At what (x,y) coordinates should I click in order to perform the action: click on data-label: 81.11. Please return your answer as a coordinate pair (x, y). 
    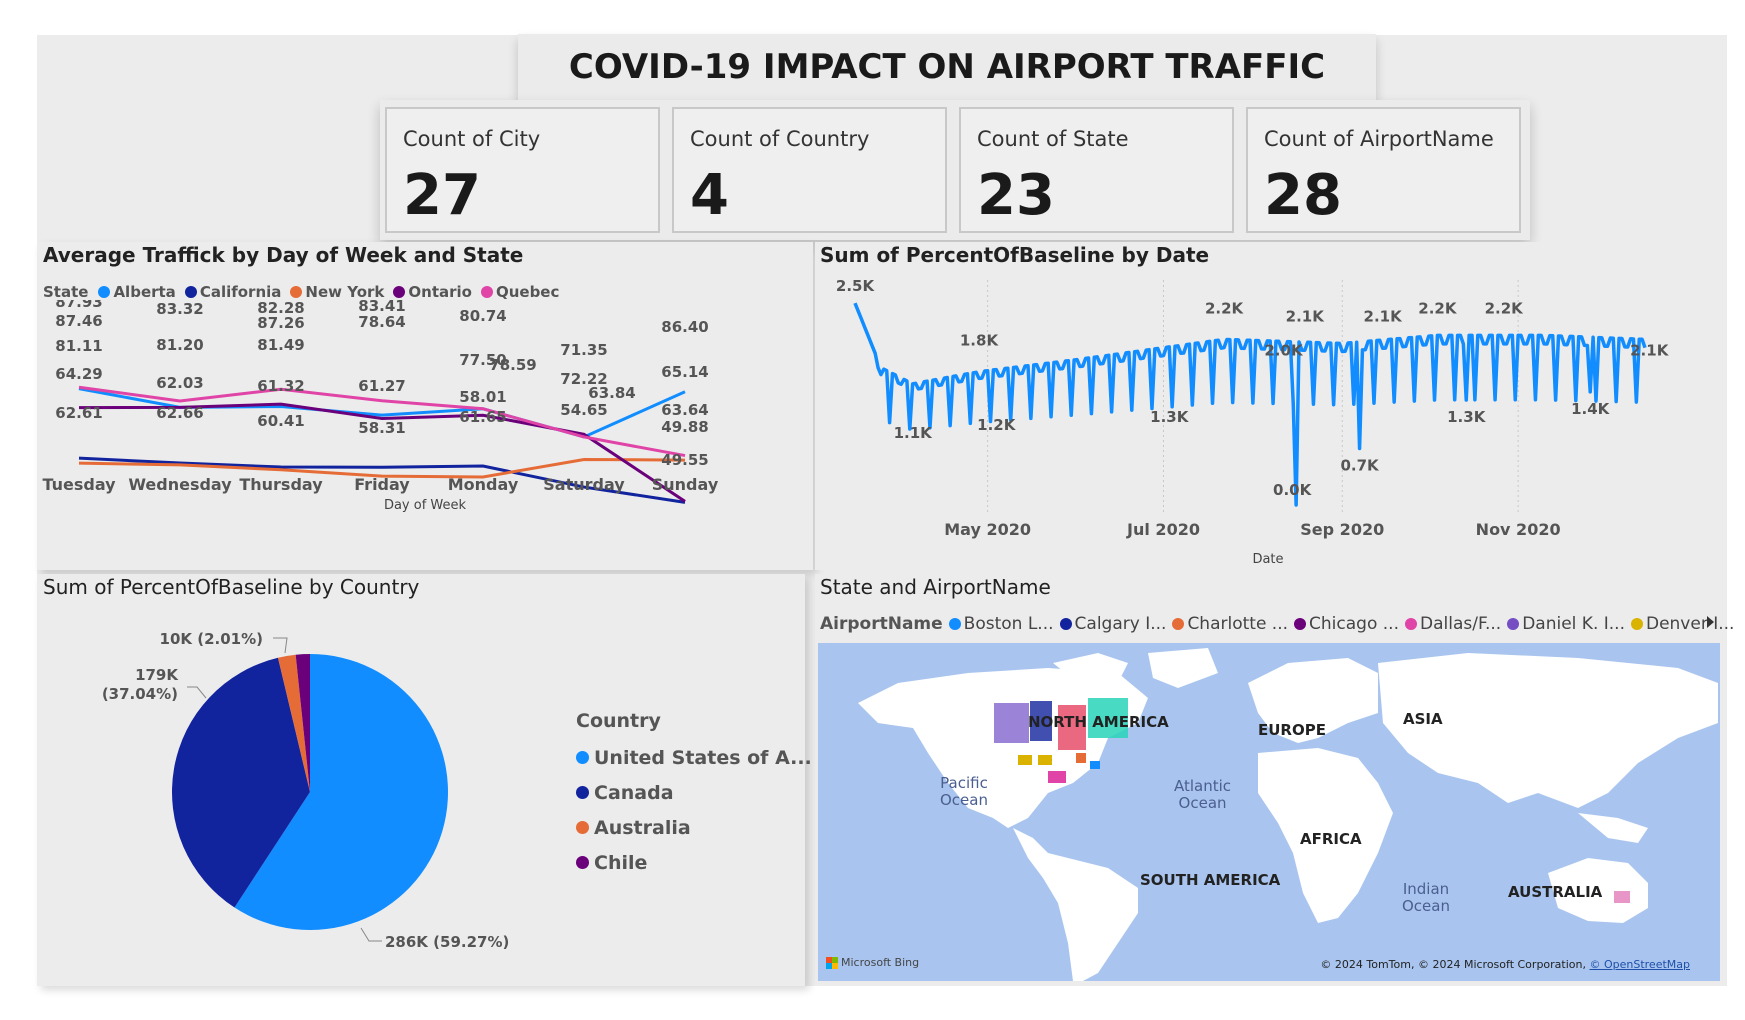
    Looking at the image, I should click on (78, 346).